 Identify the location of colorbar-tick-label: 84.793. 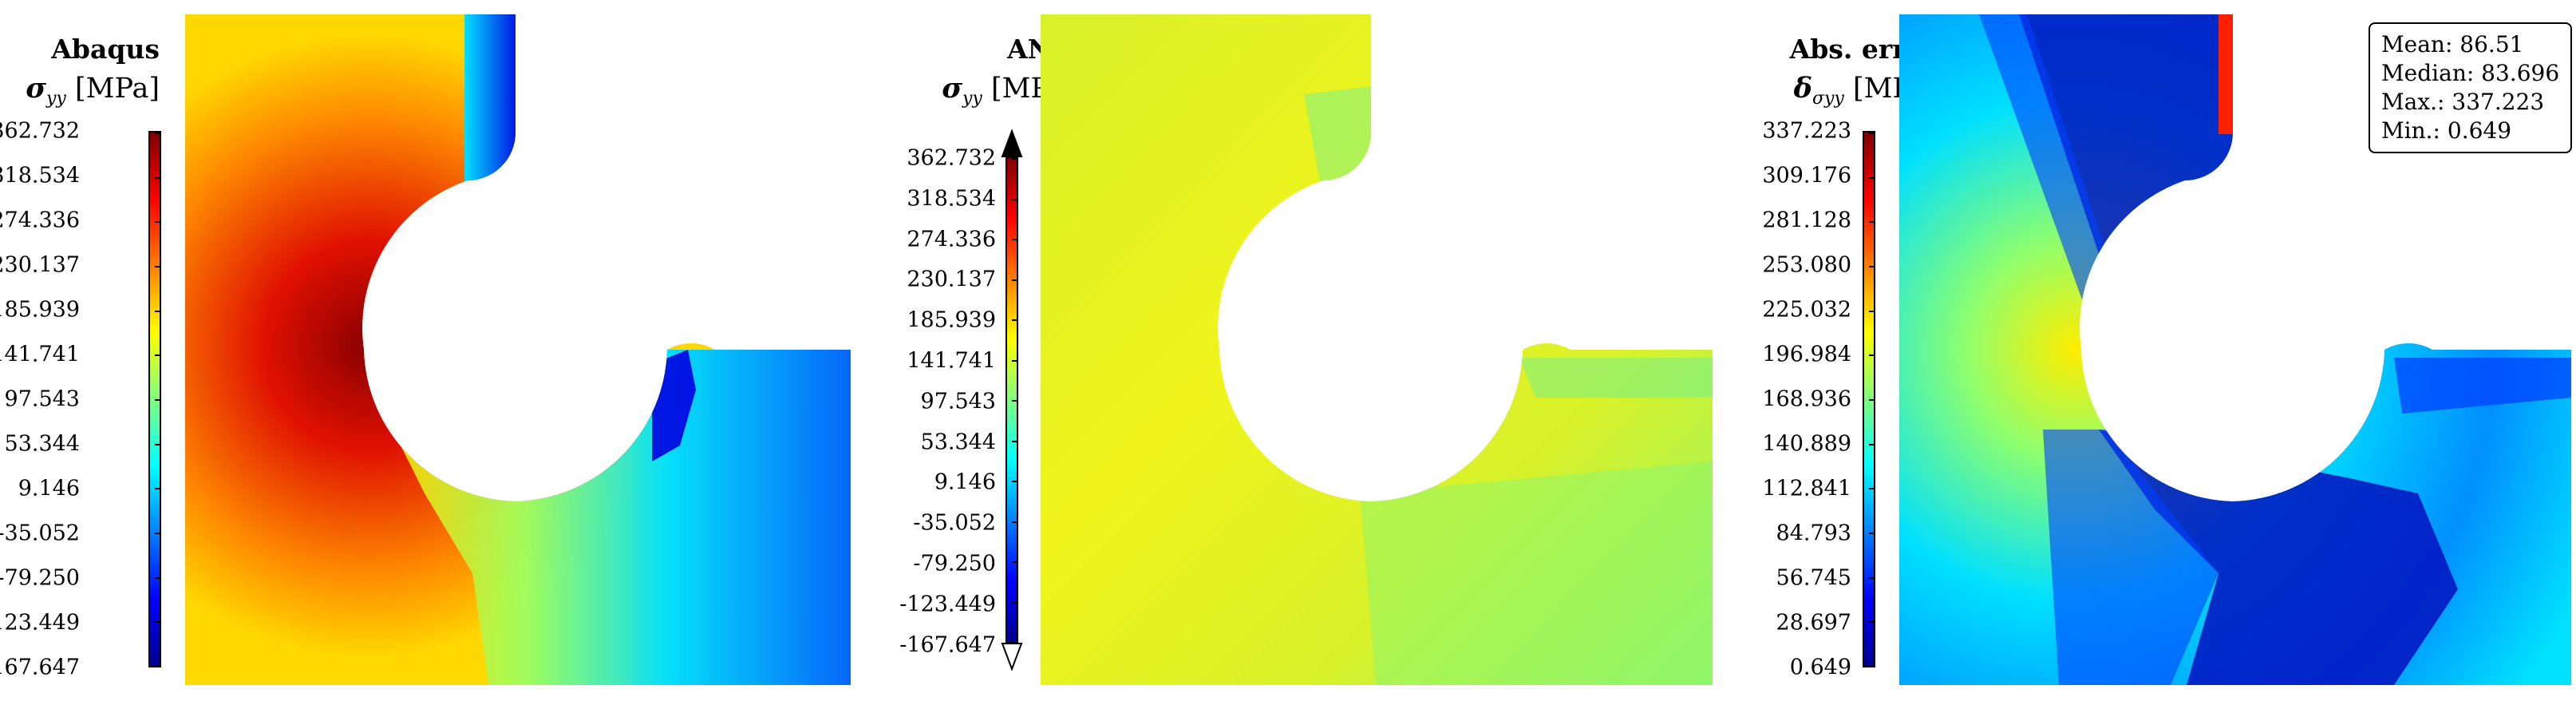
(1813, 533).